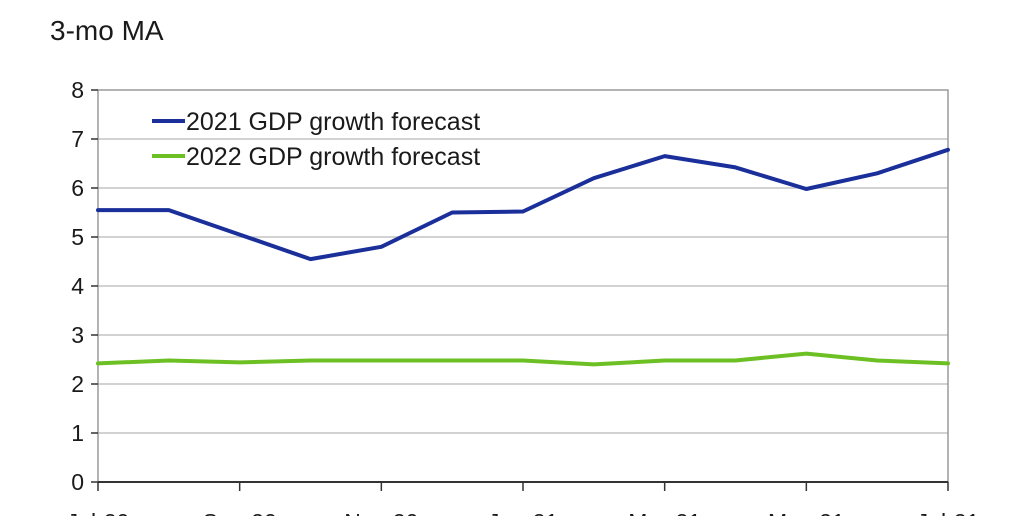 This screenshot has height=516, width=1024. I want to click on y-tick-label: 7, so click(77, 139).